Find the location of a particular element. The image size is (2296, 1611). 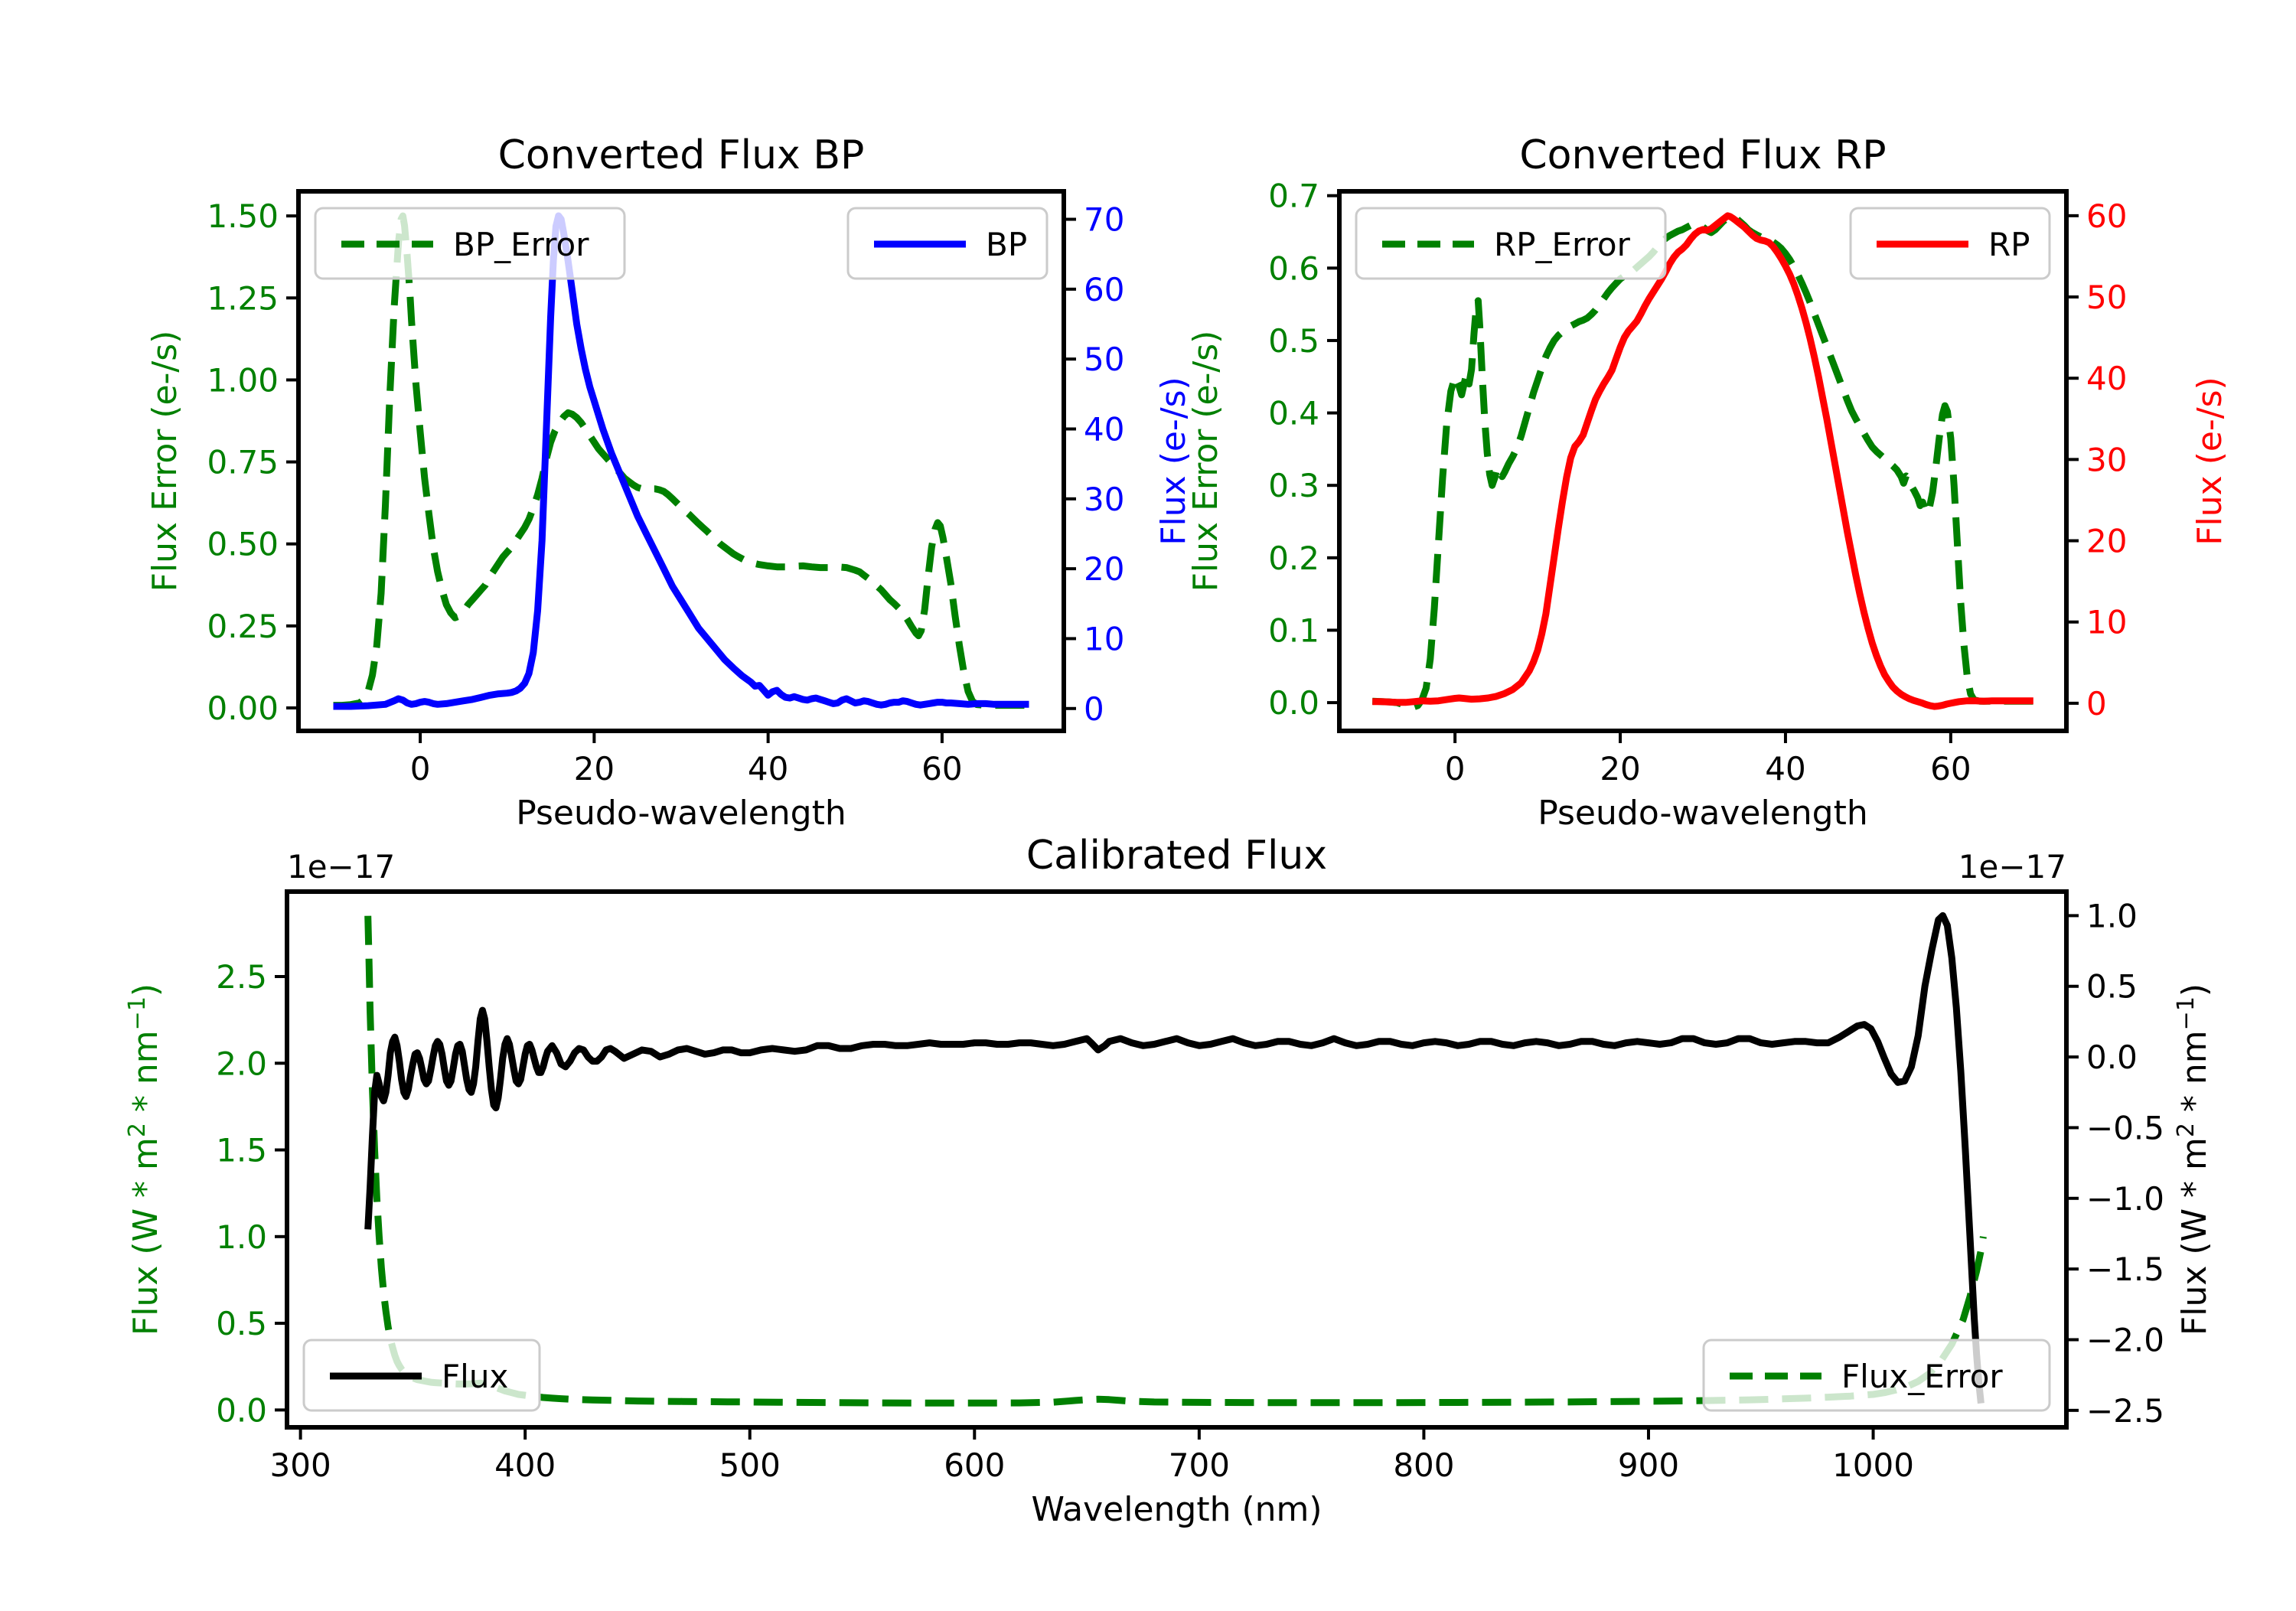

y-axis-right-calibrated: 1.0 0.5 0.0 −0.5 −1.0 −1.5 −2.0 −2.5 is located at coordinates (2115, 1163).